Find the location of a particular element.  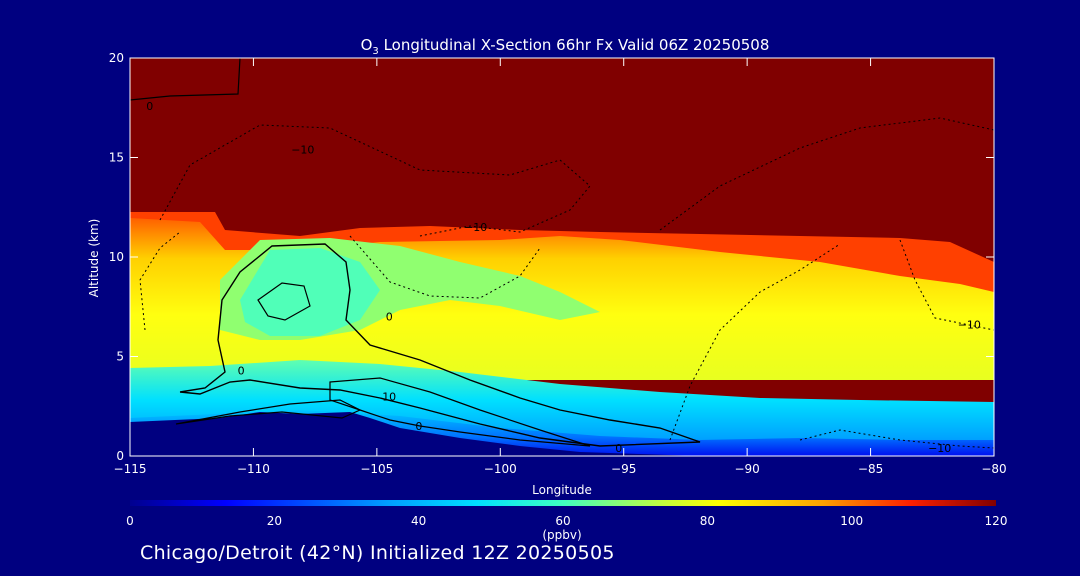

terrain-mask is located at coordinates (415, 434).